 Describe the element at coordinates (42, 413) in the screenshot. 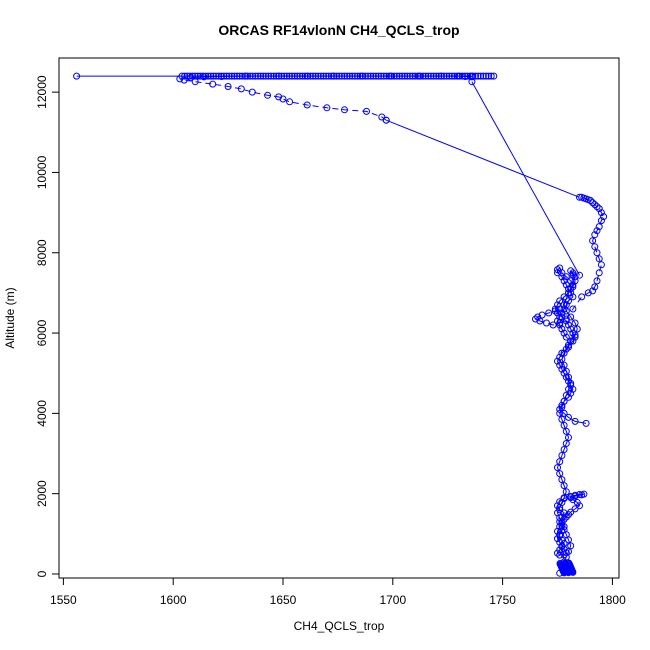

I see `y-tick-label: 4000` at that location.